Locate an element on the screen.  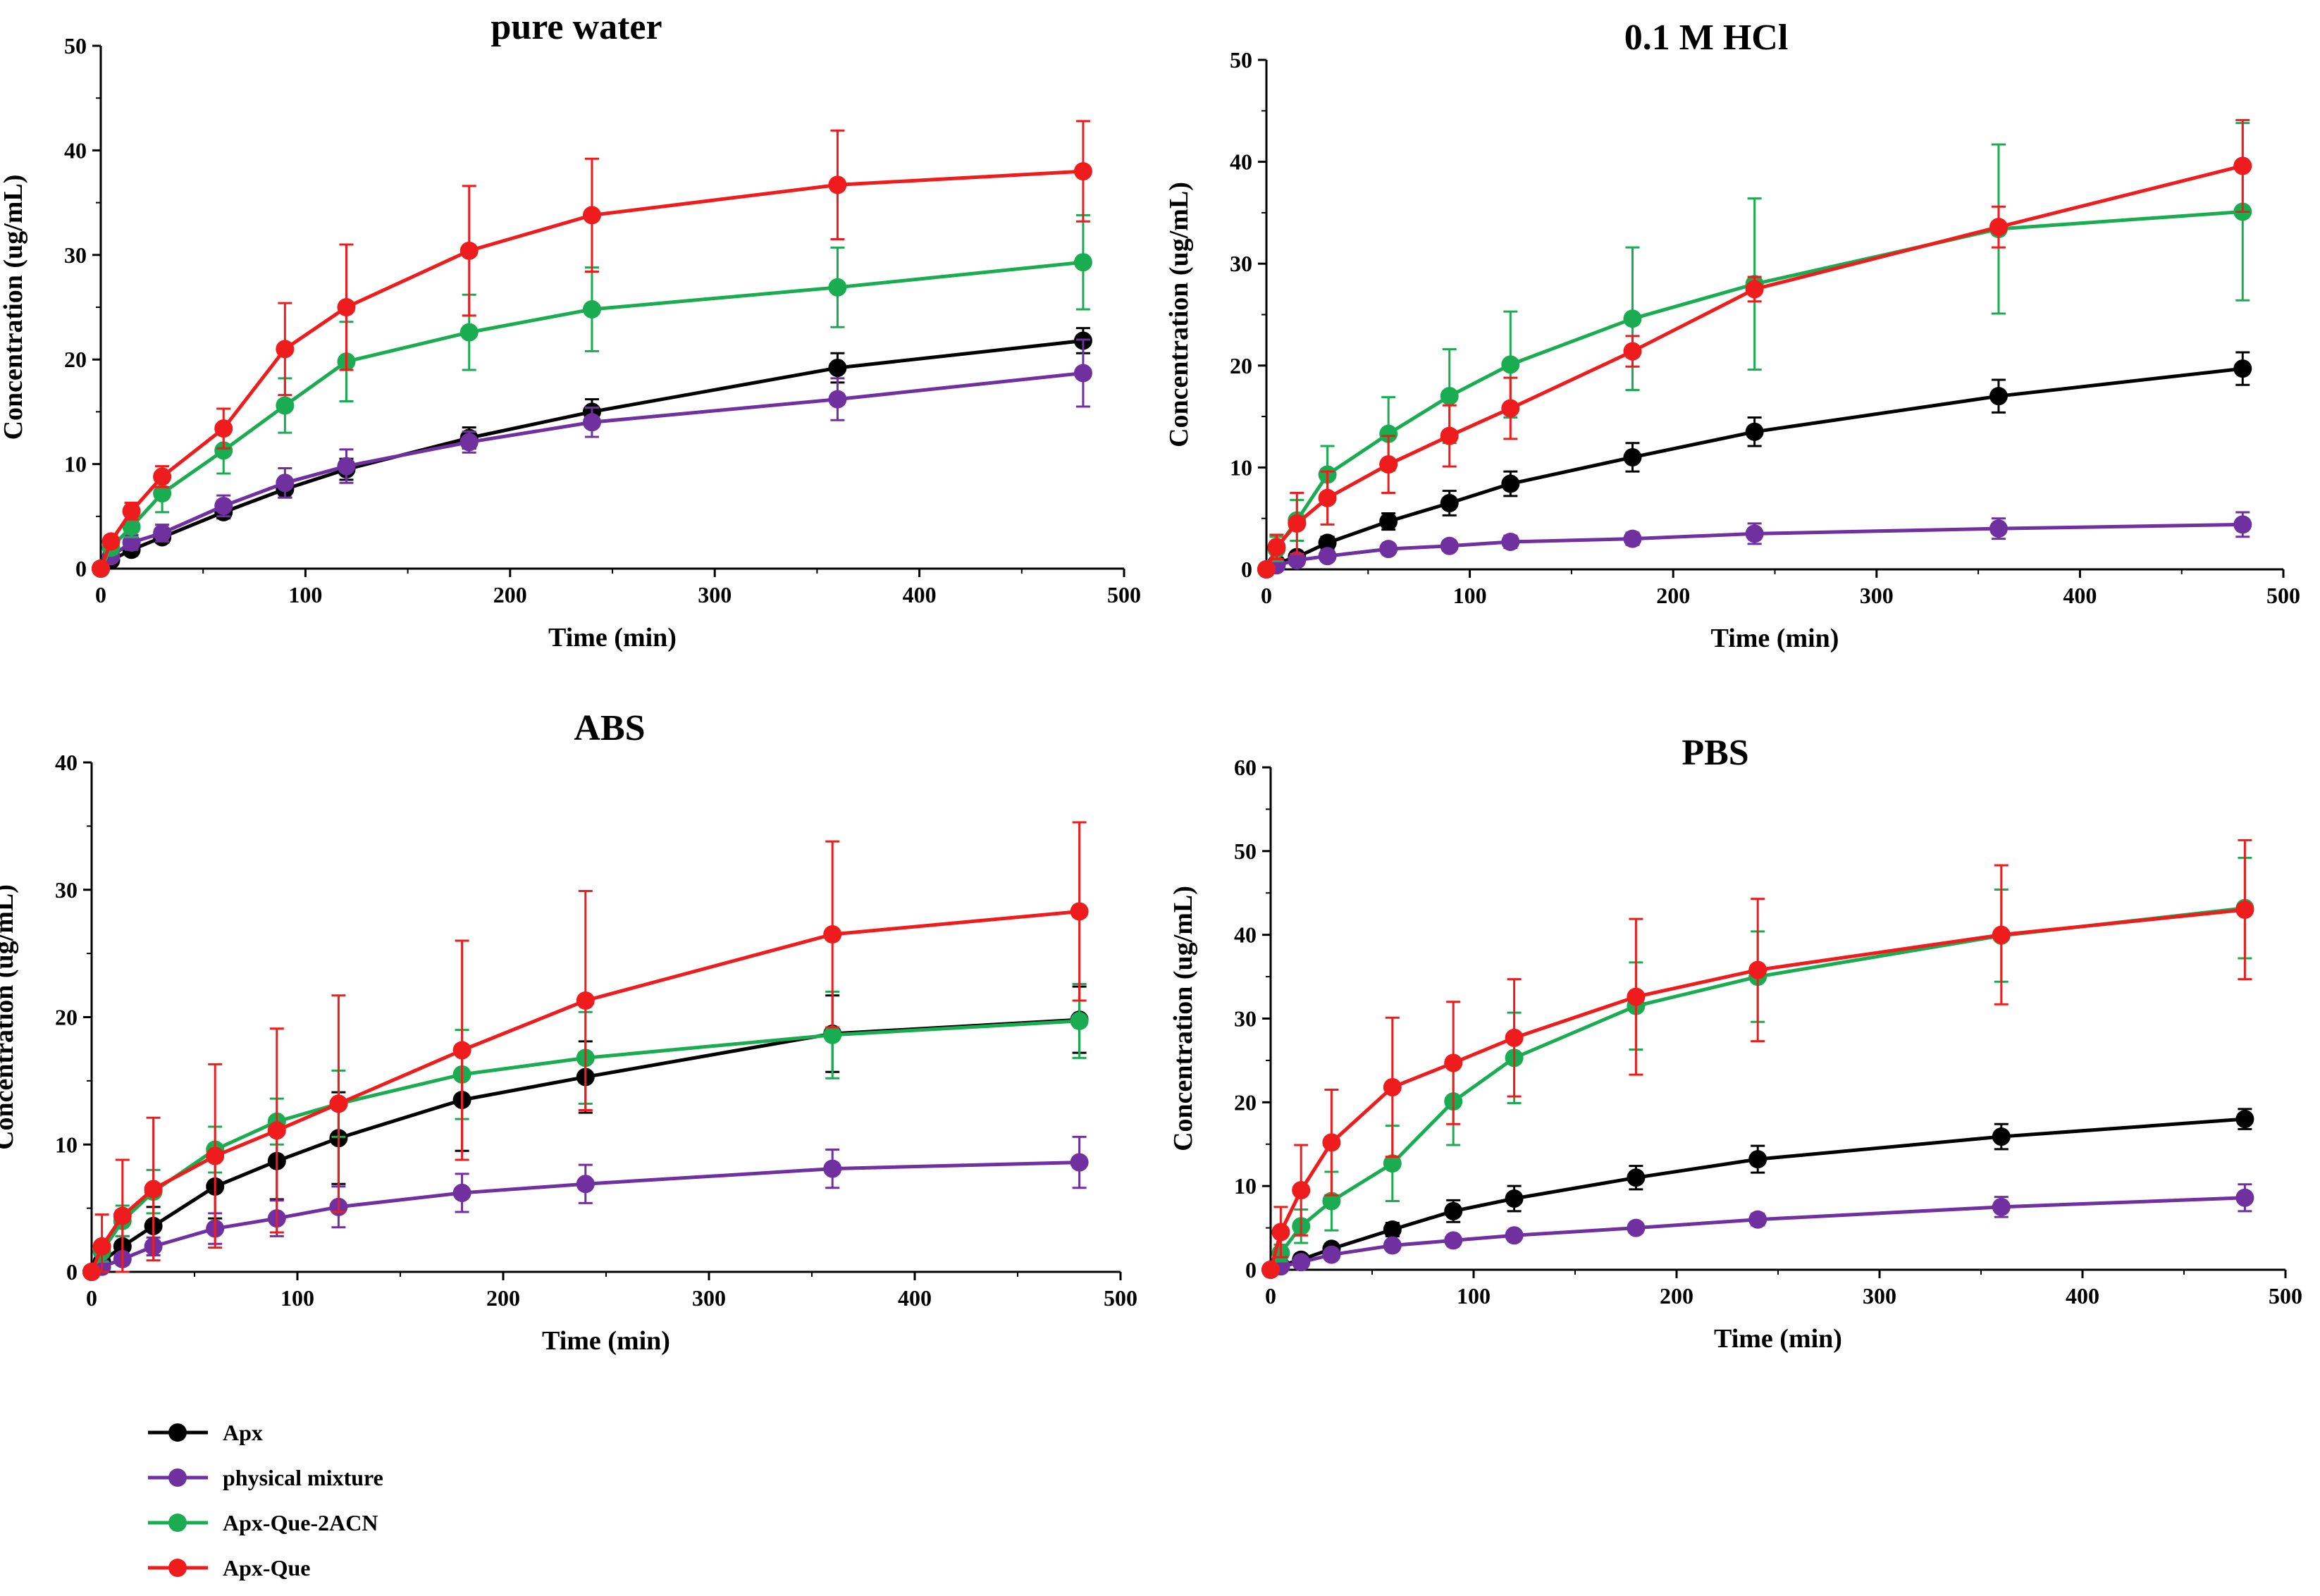
chart-title: pure water is located at coordinates (576, 27).